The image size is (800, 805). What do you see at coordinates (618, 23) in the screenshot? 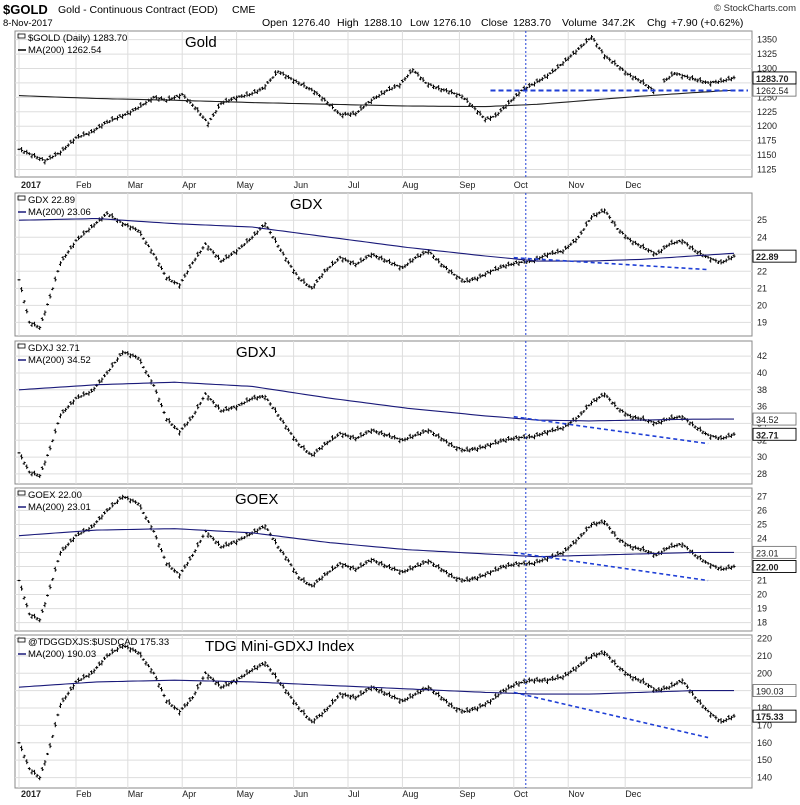
I see `header-volume-value: 347.2K` at bounding box center [618, 23].